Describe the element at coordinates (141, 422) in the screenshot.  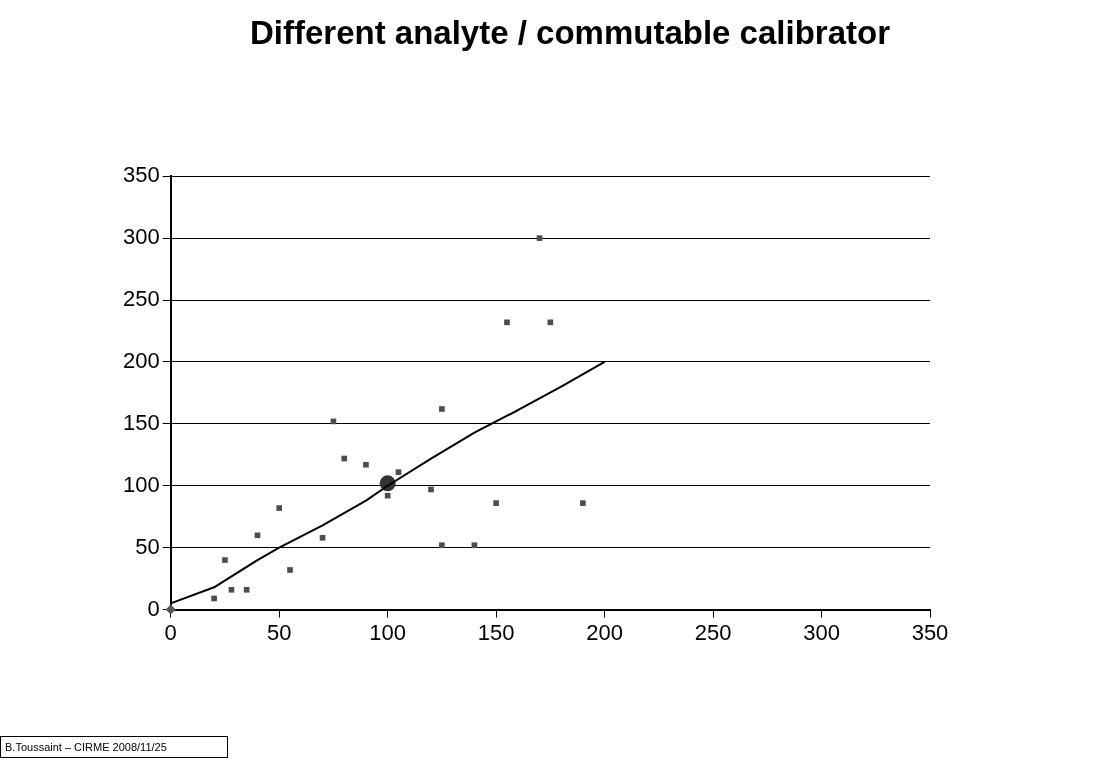
I see `y-tick-label: 150` at that location.